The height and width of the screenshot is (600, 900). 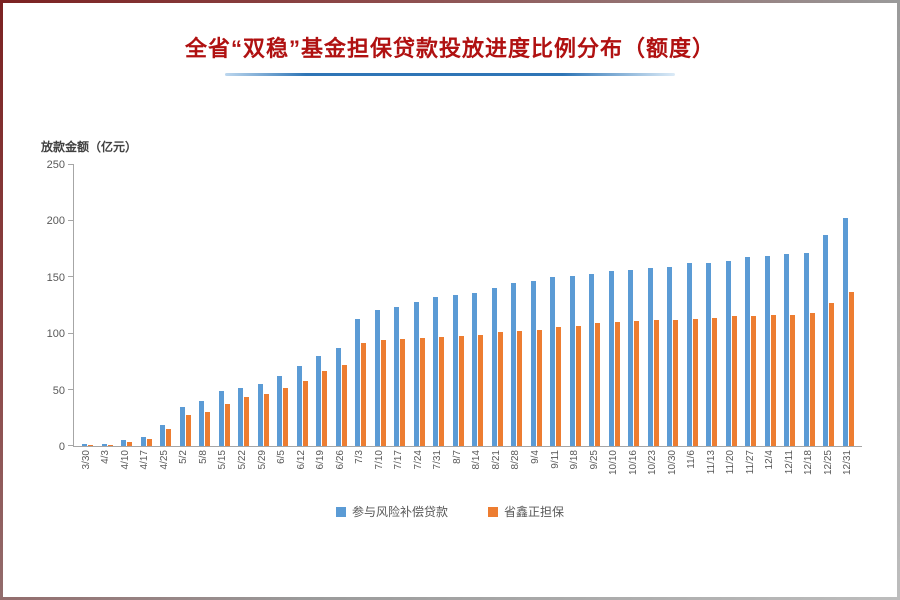 What do you see at coordinates (204, 469) in the screenshot?
I see `x-tick-label: 5/8` at bounding box center [204, 469].